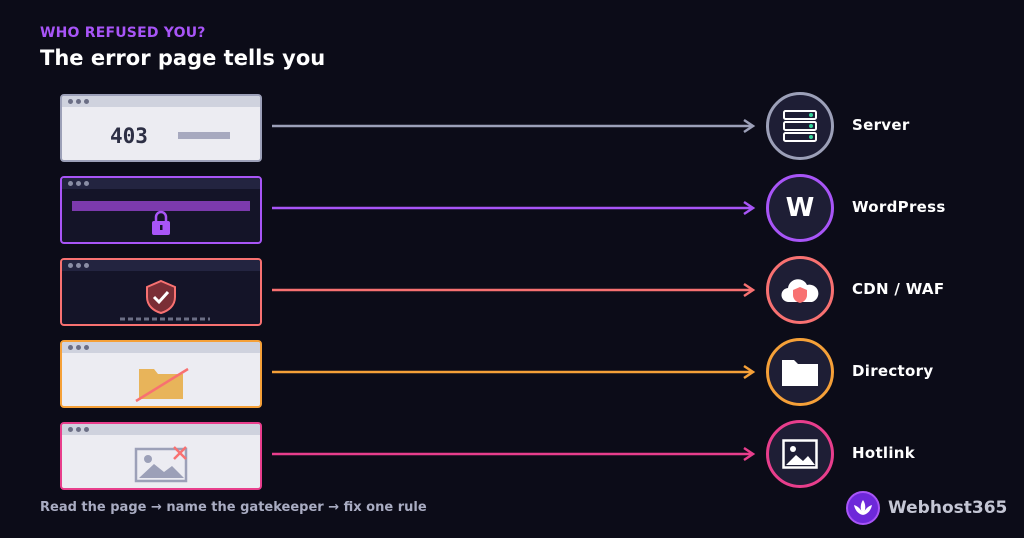  I want to click on browser-waf-page, so click(161, 292).